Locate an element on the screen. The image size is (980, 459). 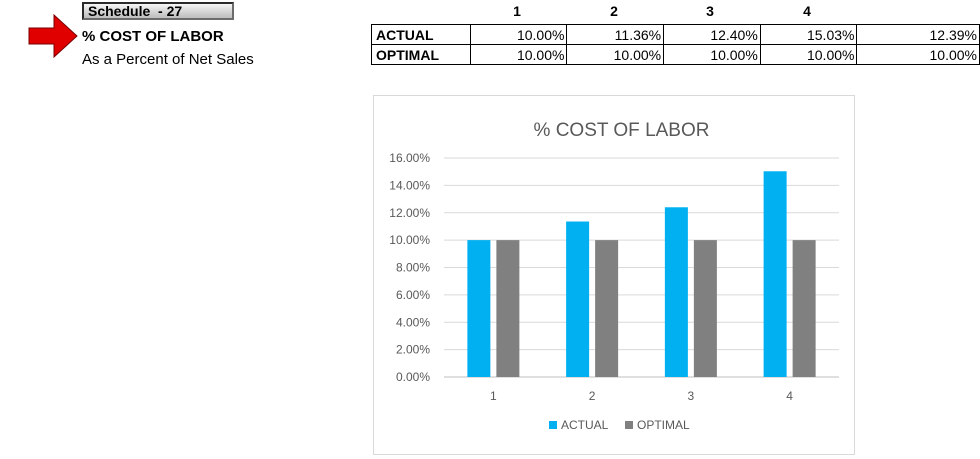
x-tick-label: 3 is located at coordinates (691, 396).